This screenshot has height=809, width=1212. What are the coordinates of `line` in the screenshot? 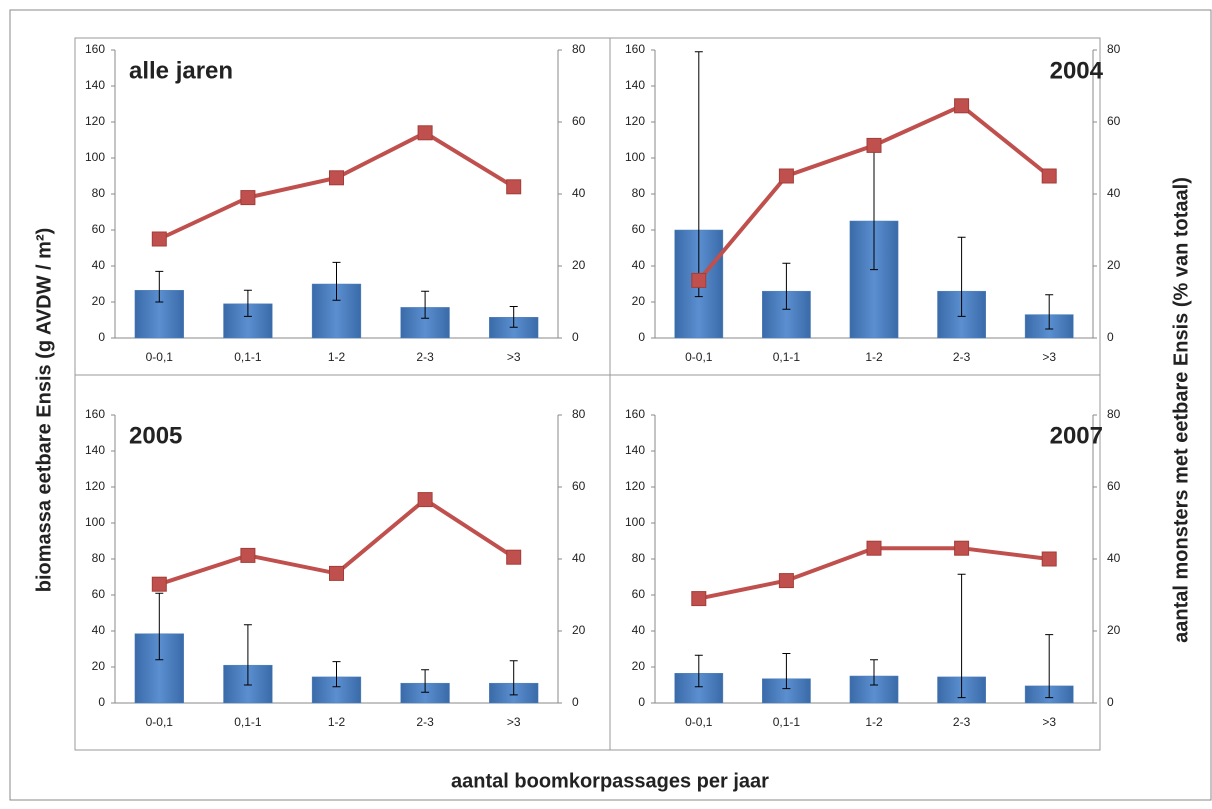 It's located at (336, 185).